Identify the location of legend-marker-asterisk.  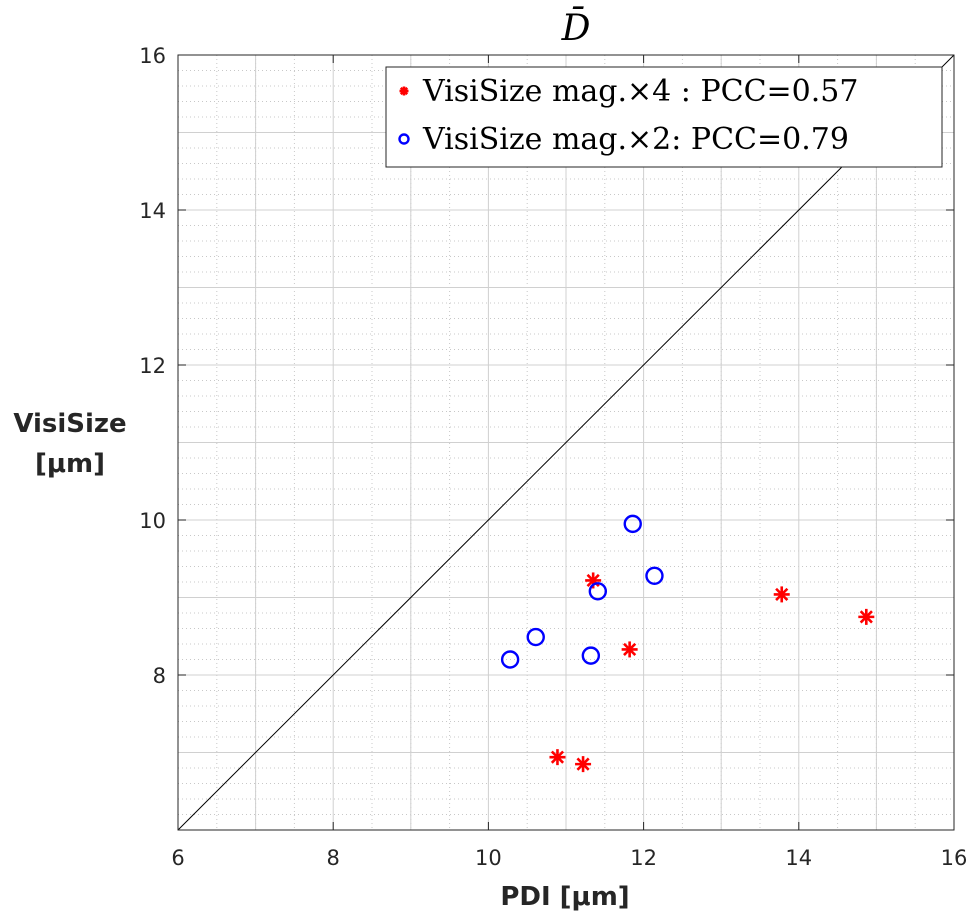
(404, 91).